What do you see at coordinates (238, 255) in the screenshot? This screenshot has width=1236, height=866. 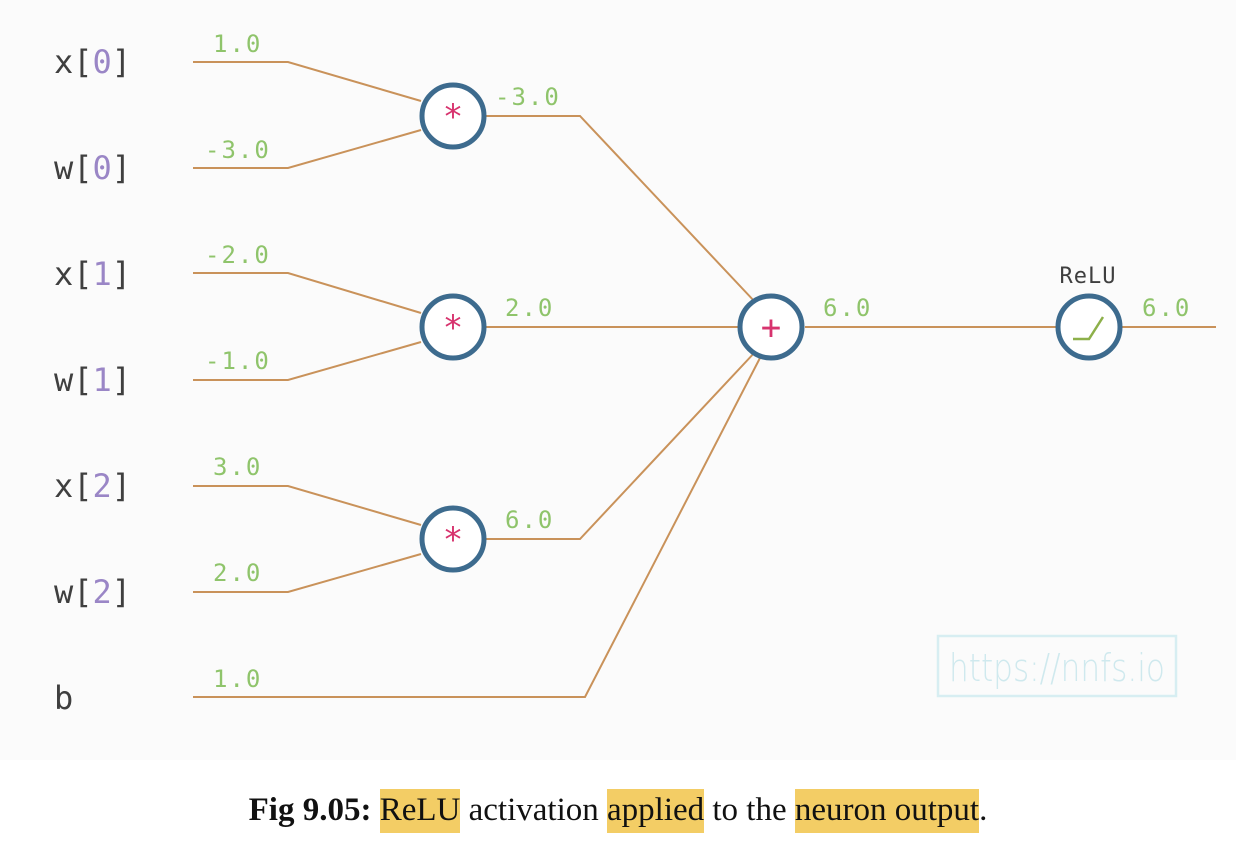 I see `value-x1: -2.0` at bounding box center [238, 255].